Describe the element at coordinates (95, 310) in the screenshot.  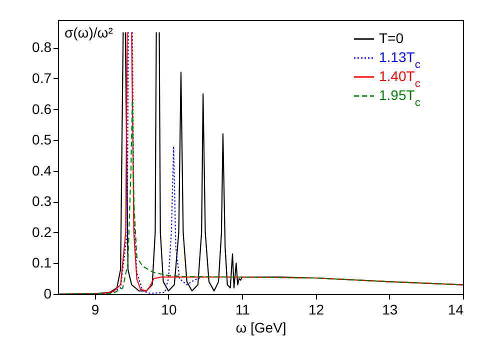
I see `x-tick-label: 9` at that location.